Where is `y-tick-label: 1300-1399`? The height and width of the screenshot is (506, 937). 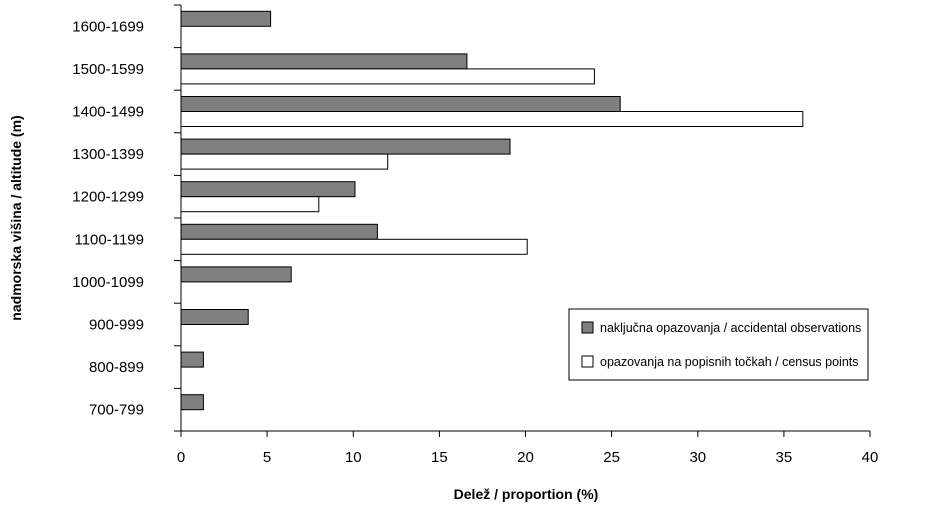 y-tick-label: 1300-1399 is located at coordinates (108, 154).